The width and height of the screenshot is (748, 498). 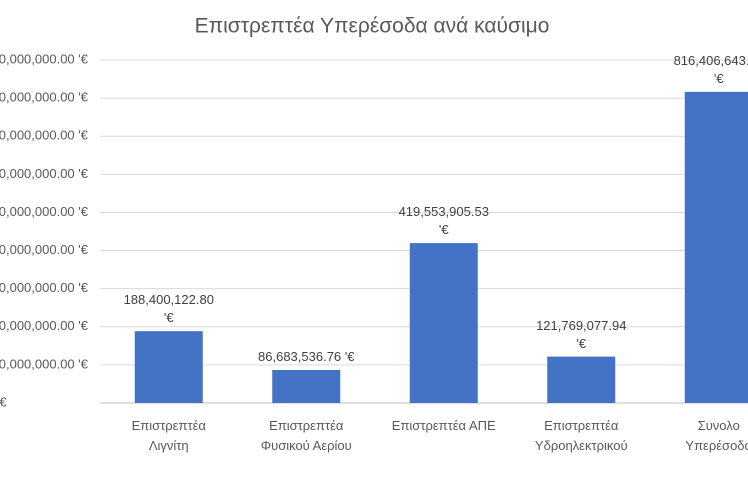 What do you see at coordinates (710, 69) in the screenshot?
I see `data-label: 816,406,643.03 '€` at bounding box center [710, 69].